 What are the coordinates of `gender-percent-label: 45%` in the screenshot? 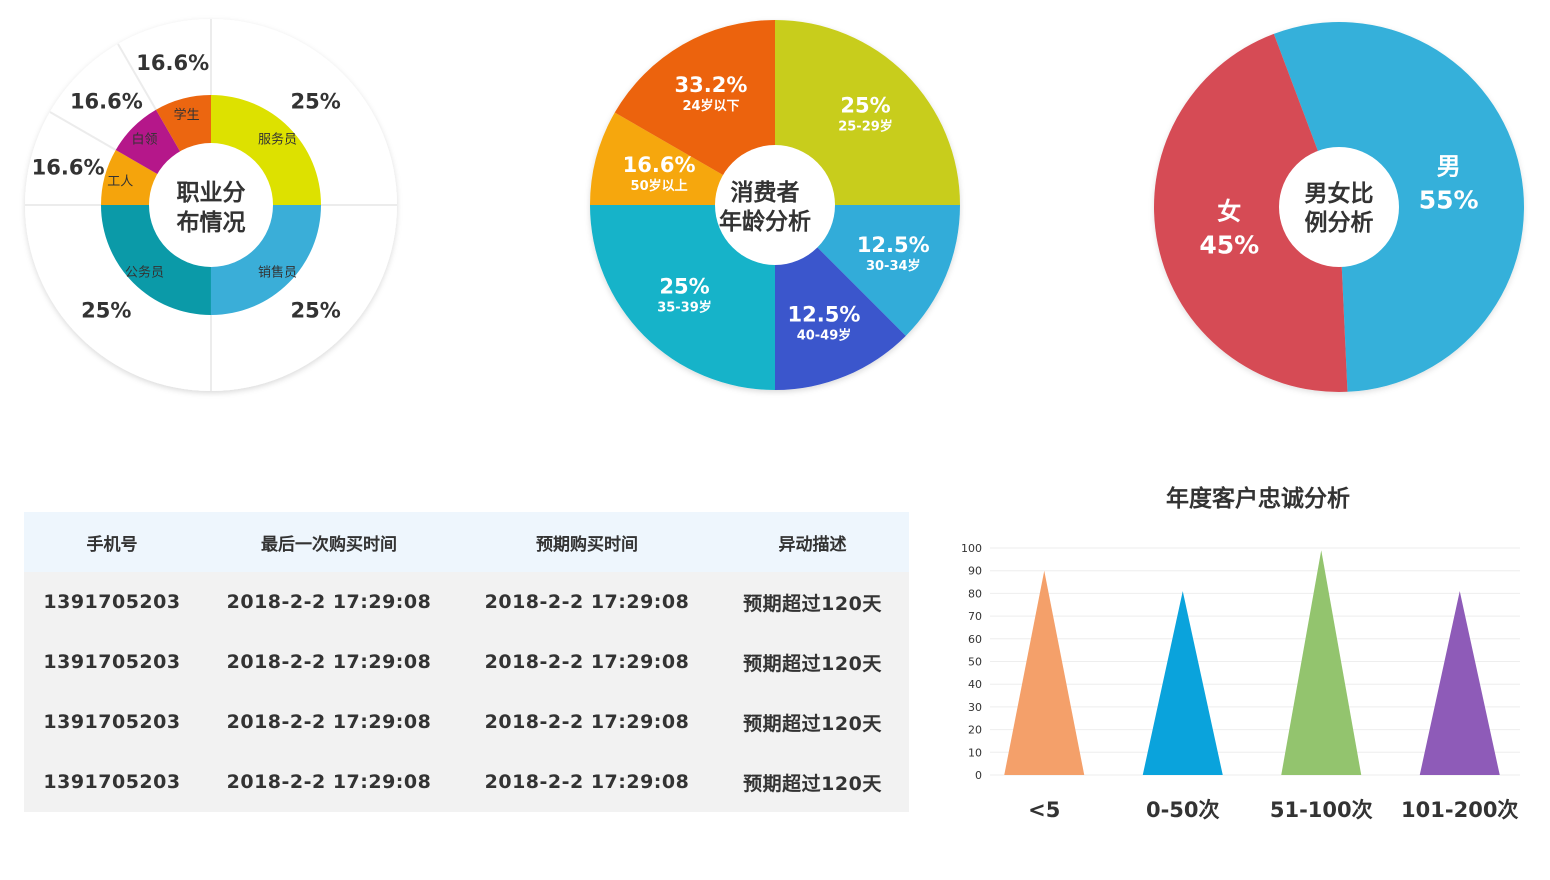 It's located at (1229, 245).